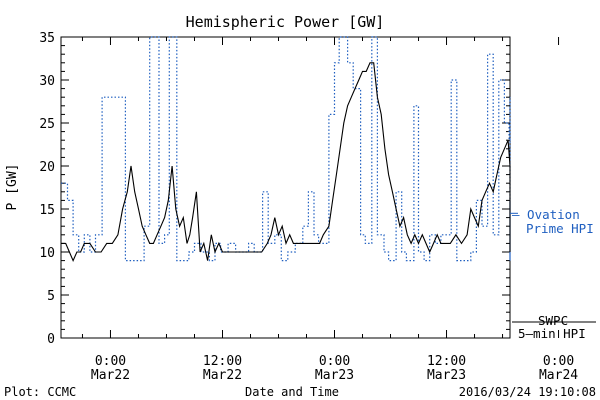 The width and height of the screenshot is (600, 400). Describe the element at coordinates (47, 38) in the screenshot. I see `y-tick-label: 35` at that location.